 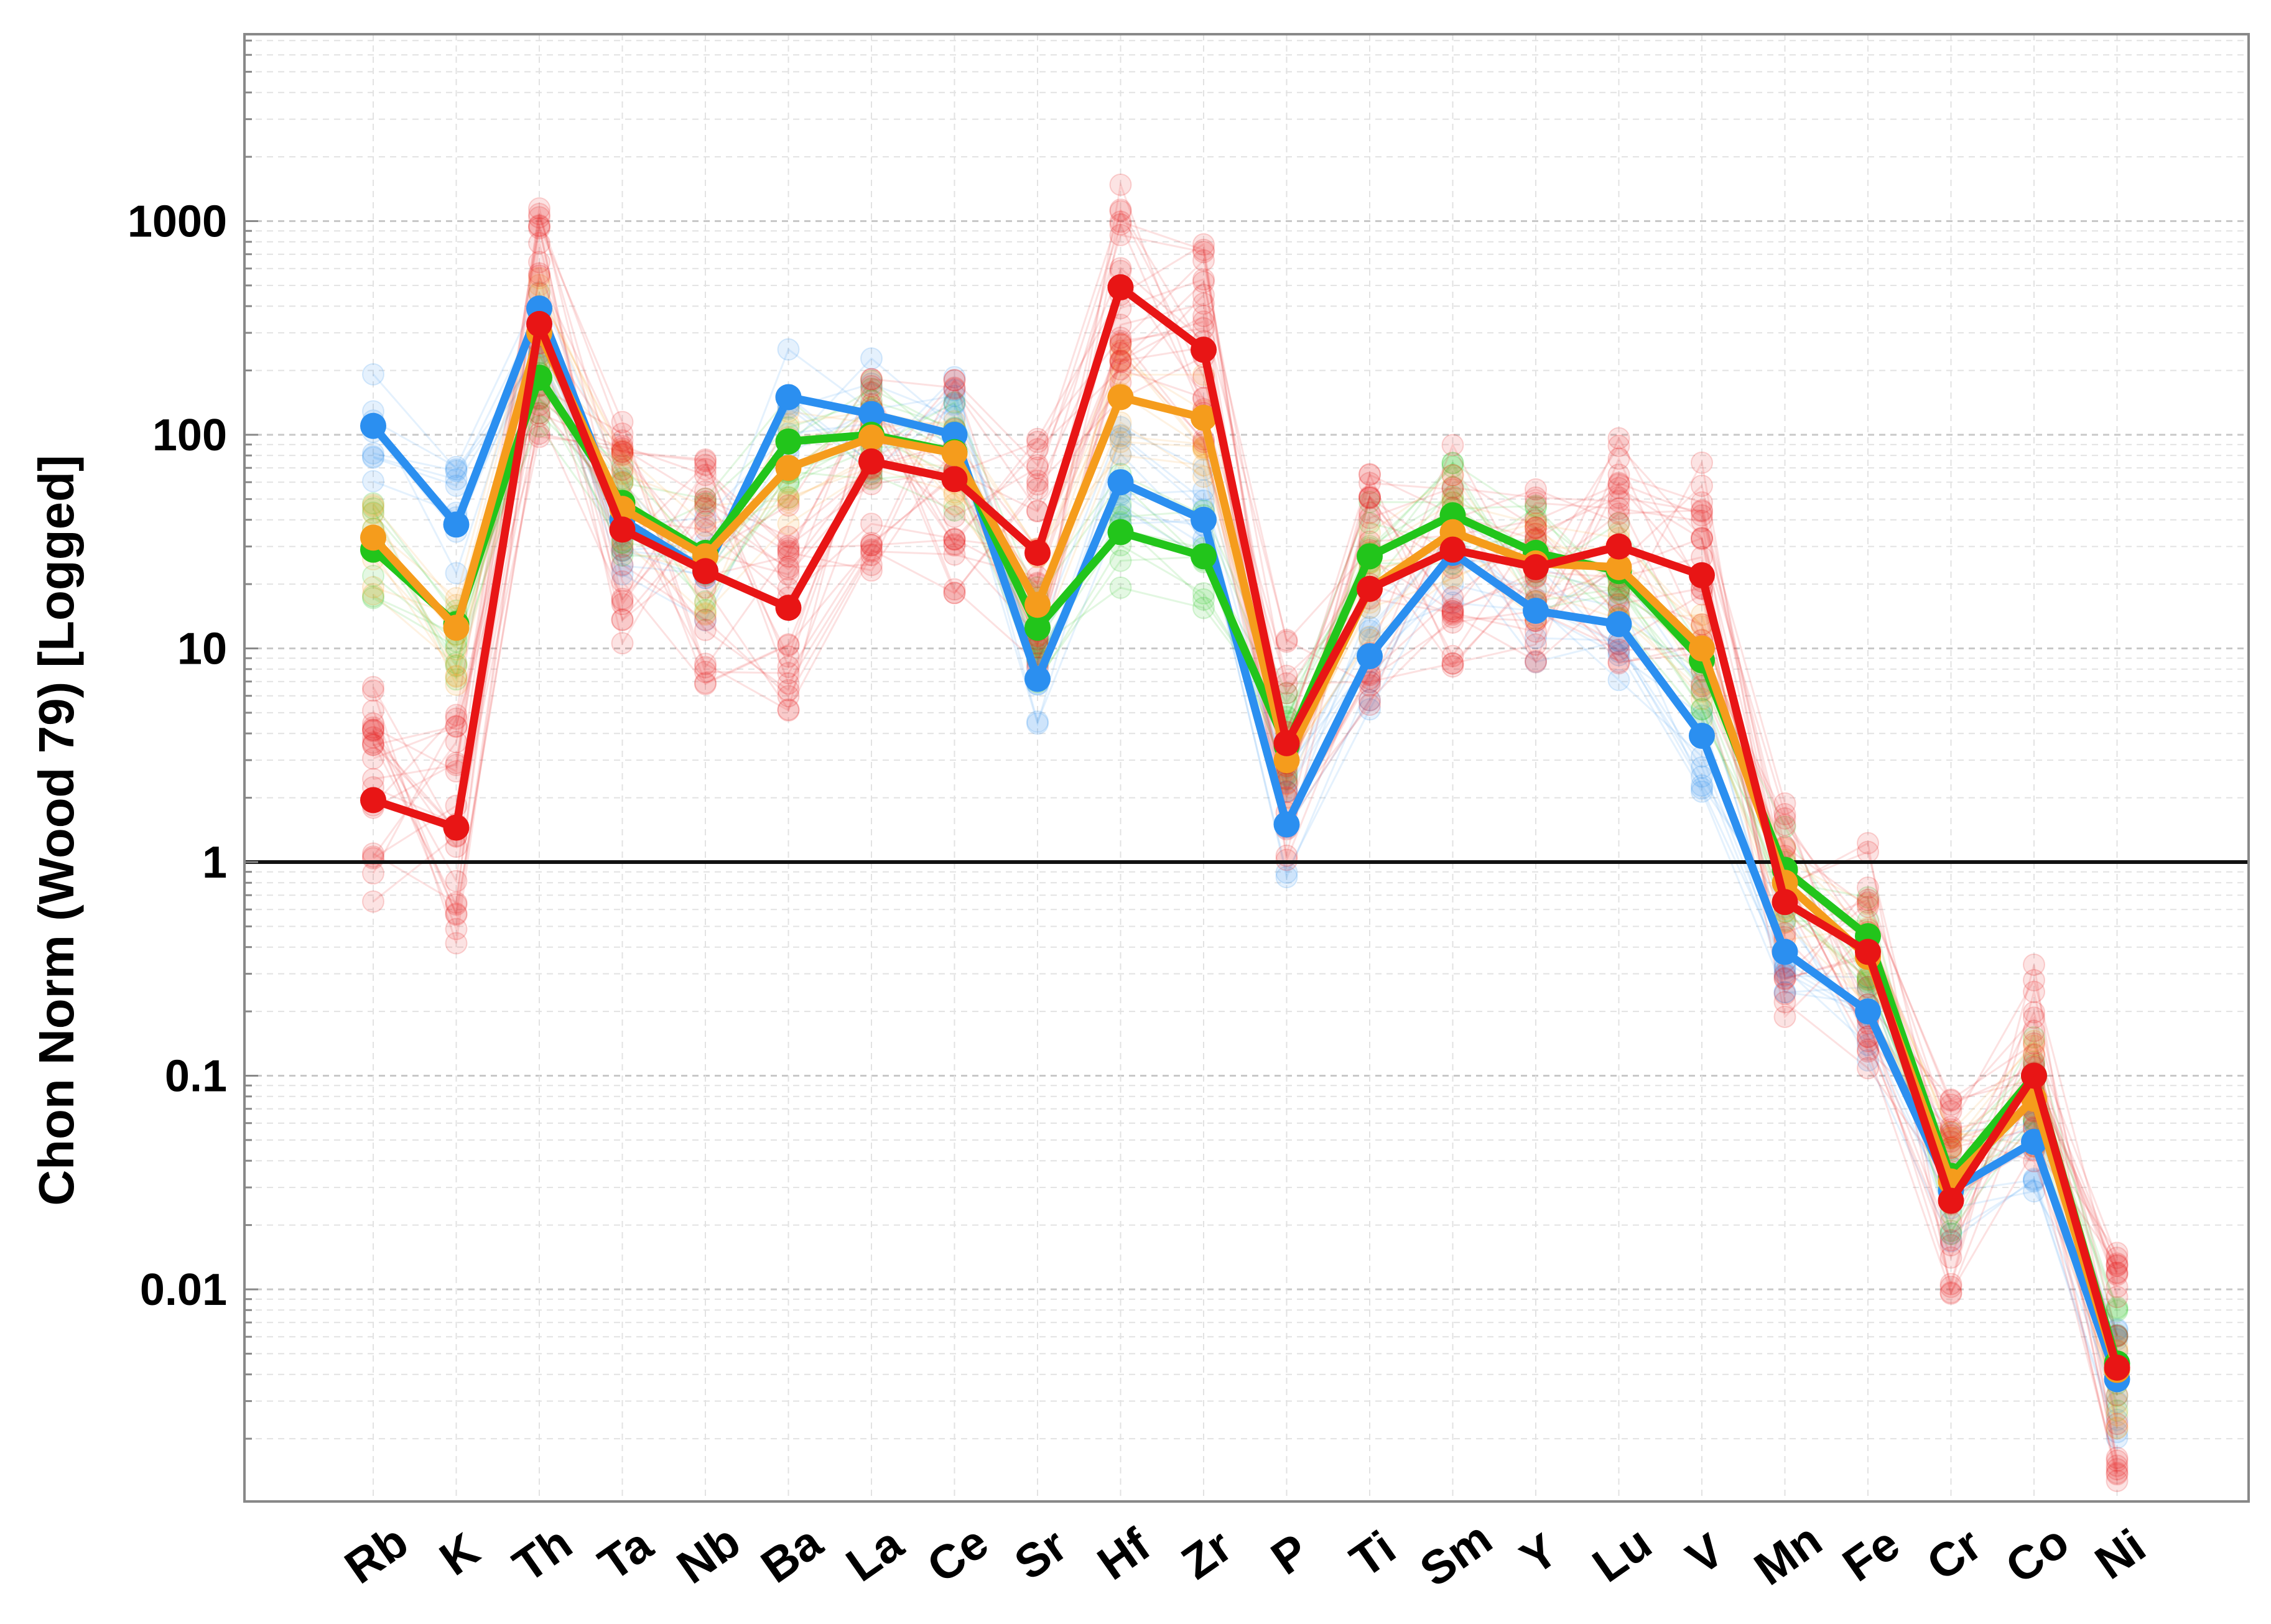 What do you see at coordinates (875, 1554) in the screenshot?
I see `x-tick-label-la: La` at bounding box center [875, 1554].